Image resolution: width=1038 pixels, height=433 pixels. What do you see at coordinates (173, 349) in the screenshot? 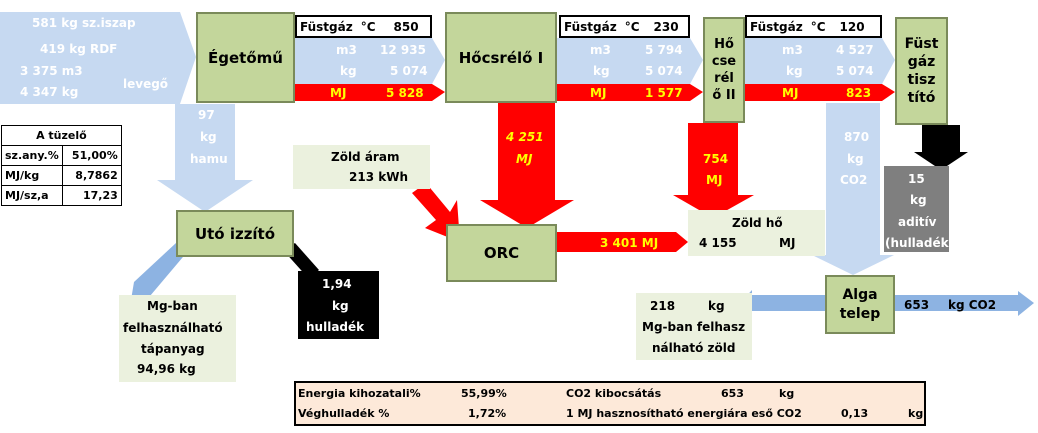
I see `tapanyag-line3: tápanyag` at bounding box center [173, 349].